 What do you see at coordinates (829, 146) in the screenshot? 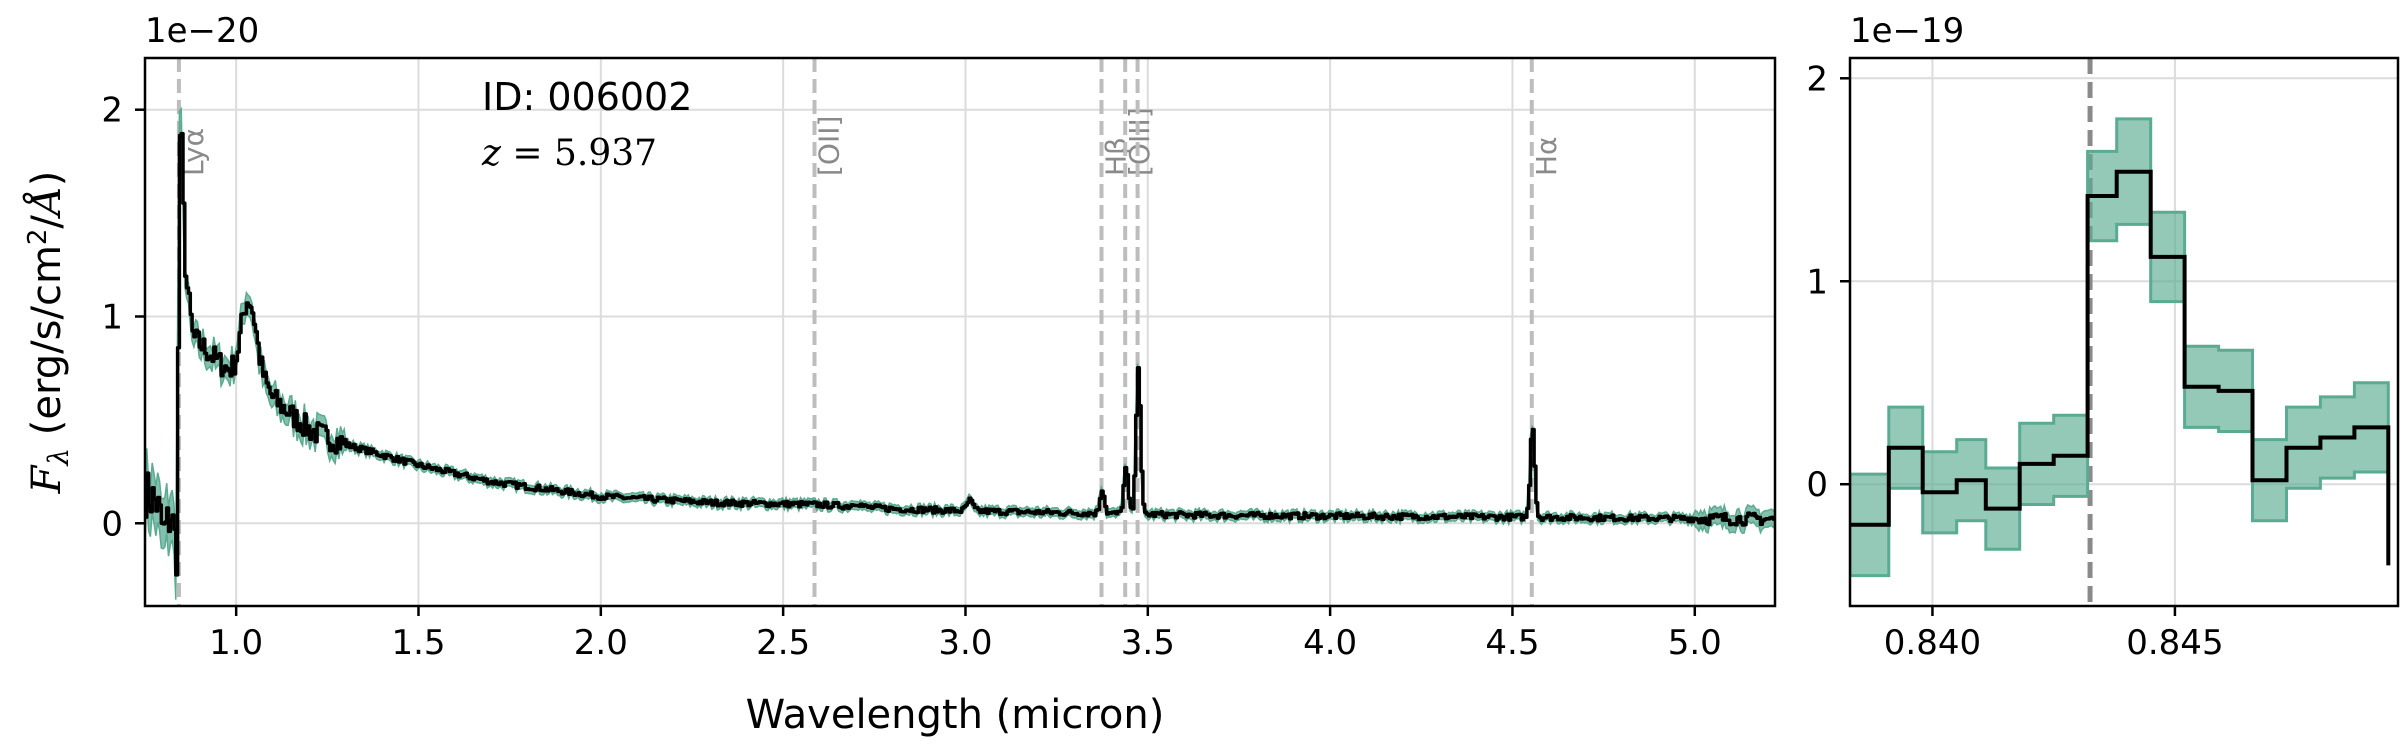
I see `emission-line-label: [OII]` at bounding box center [829, 146].